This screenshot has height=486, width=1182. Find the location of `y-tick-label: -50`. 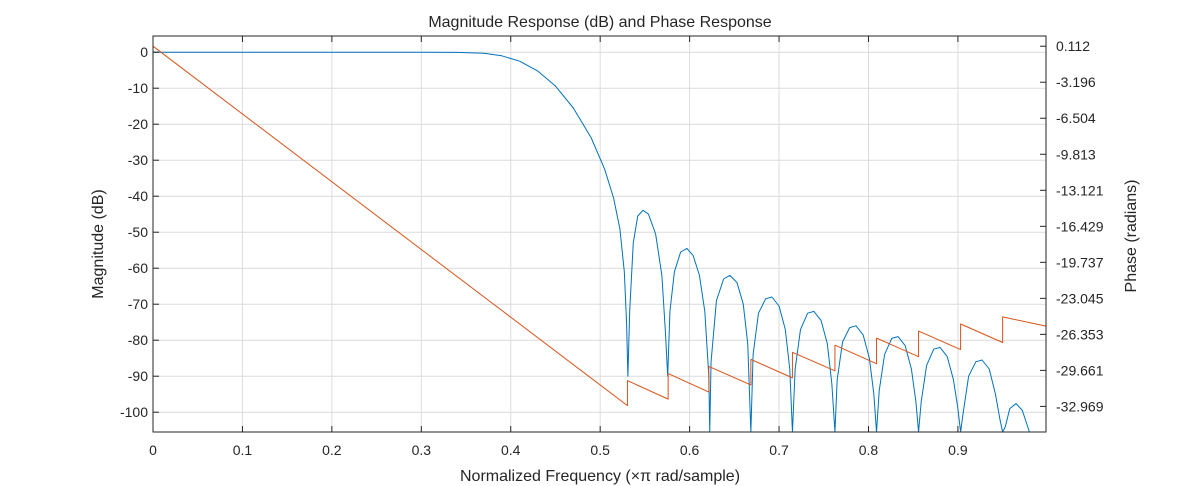

y-tick-label: -50 is located at coordinates (138, 232).